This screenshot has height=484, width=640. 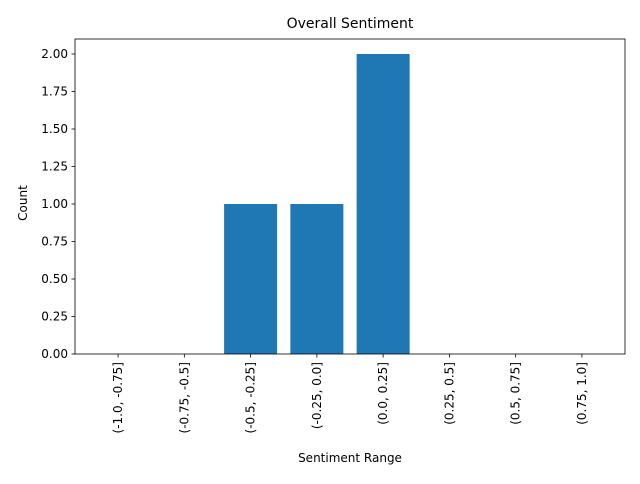 What do you see at coordinates (317, 395) in the screenshot?
I see `x-tick-label: (-0.25, 0.0]` at bounding box center [317, 395].